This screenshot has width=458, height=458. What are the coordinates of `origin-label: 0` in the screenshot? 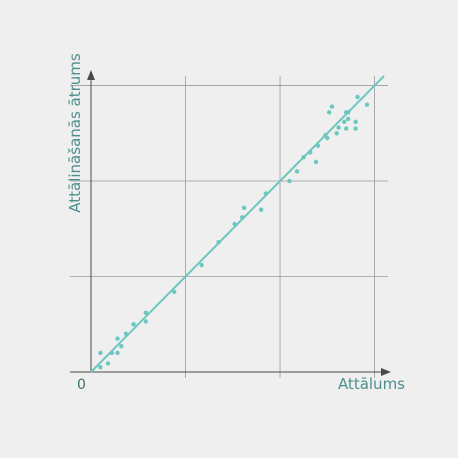 It's located at (81, 385).